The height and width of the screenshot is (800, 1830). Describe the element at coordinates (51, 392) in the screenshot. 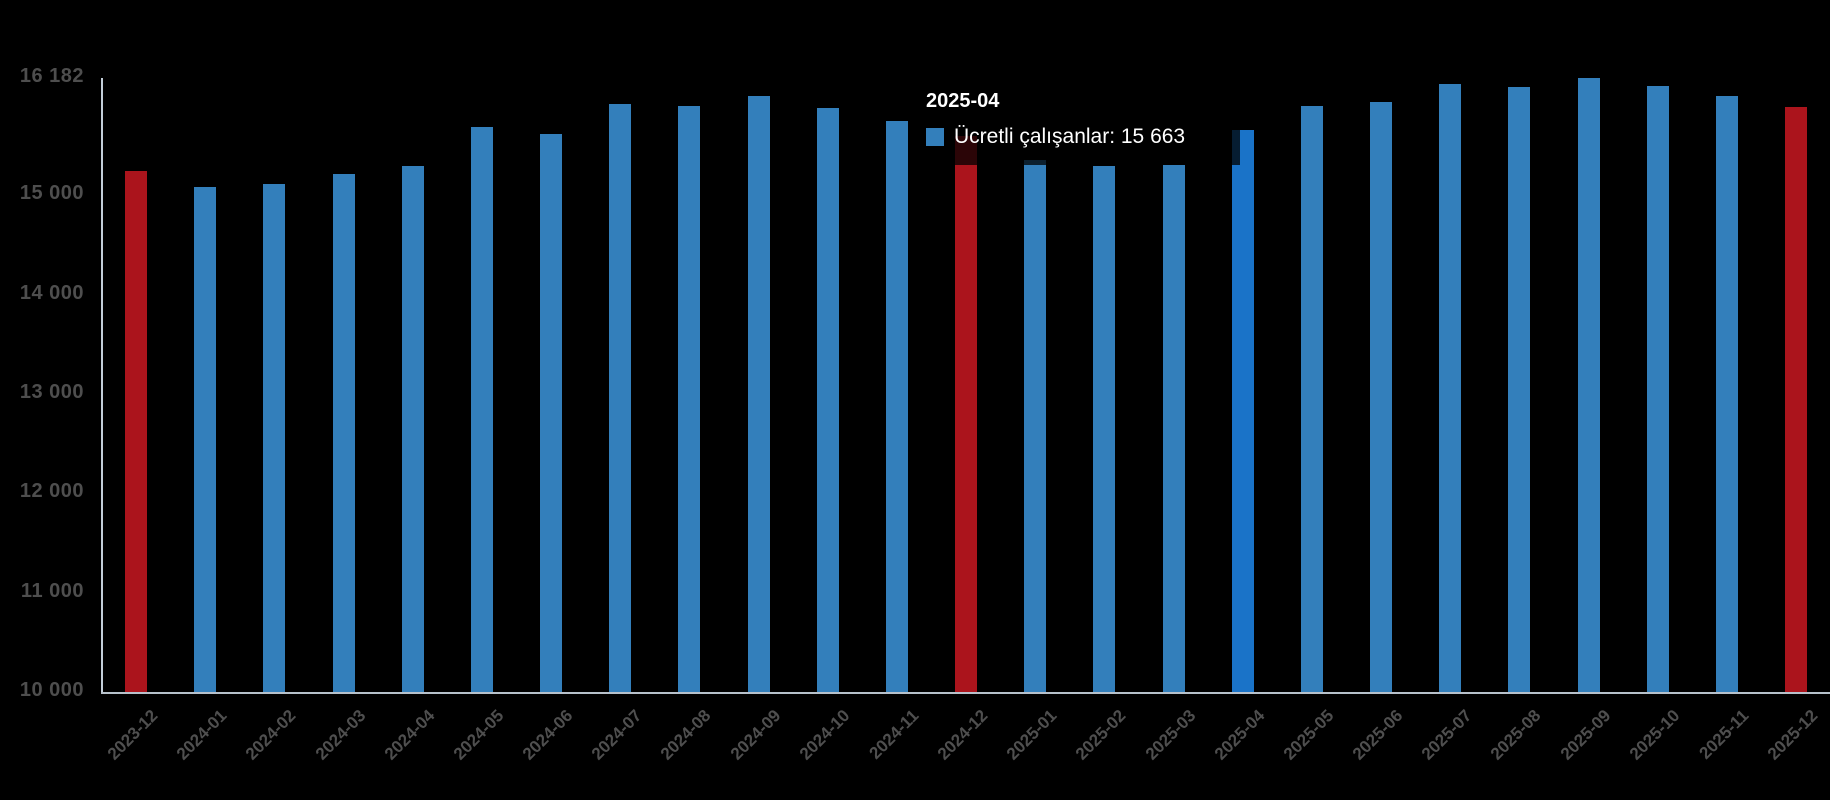

I see `y-axis-label: 13 000` at that location.